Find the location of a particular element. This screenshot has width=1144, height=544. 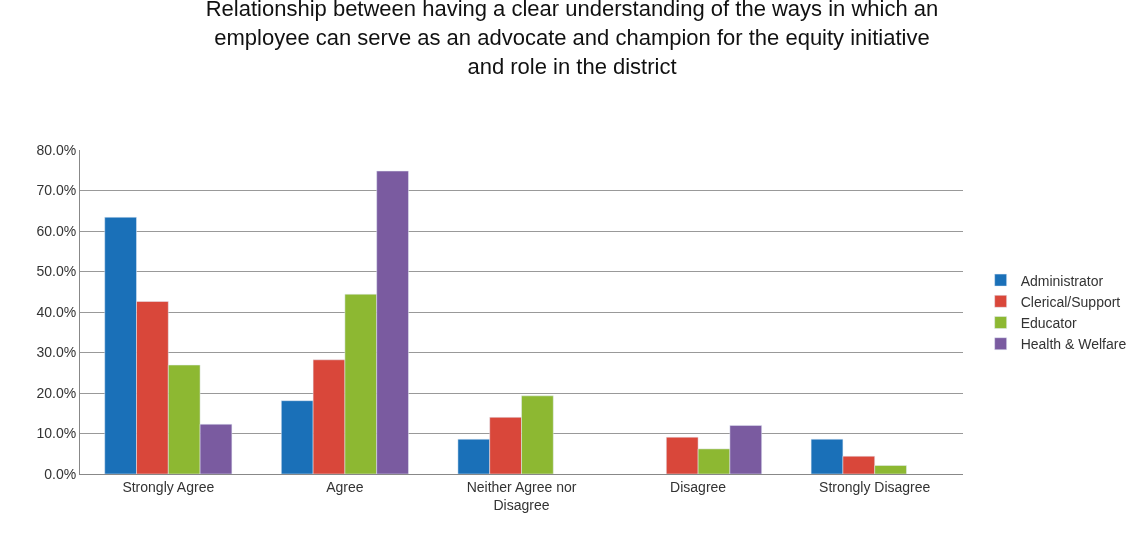

x-tick-label: Neither Agree nor Disagree is located at coordinates (521, 495).